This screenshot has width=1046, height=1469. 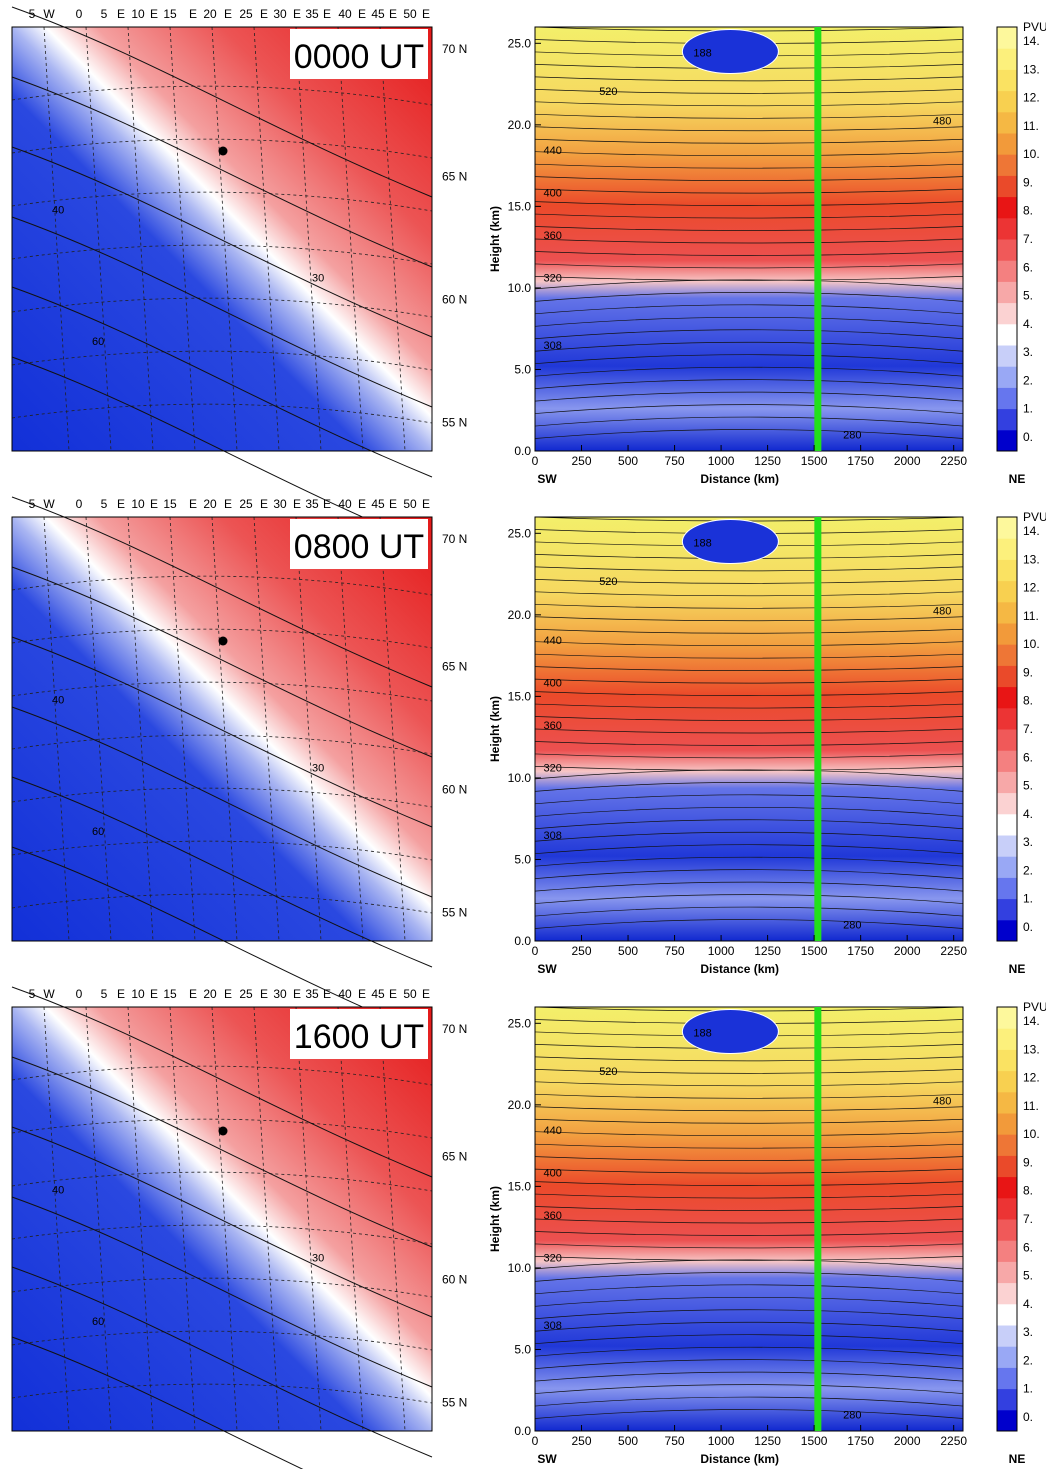 What do you see at coordinates (852, 1415) in the screenshot?
I see `theta-contour-label: 280` at bounding box center [852, 1415].